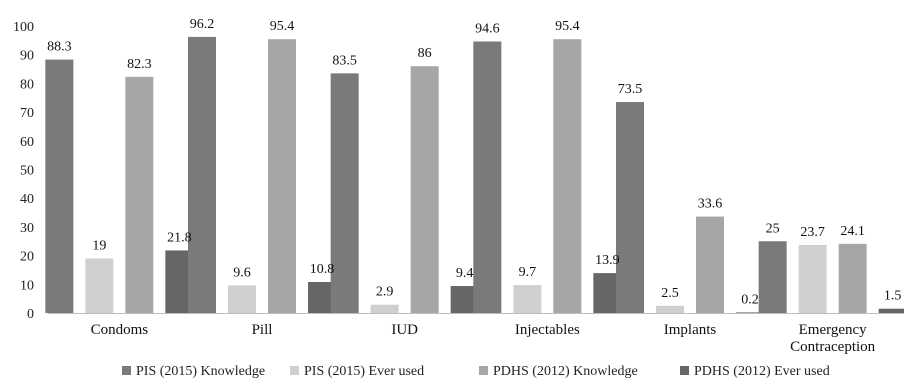 This screenshot has height=388, width=904. I want to click on data-label: 23.7, so click(812, 232).